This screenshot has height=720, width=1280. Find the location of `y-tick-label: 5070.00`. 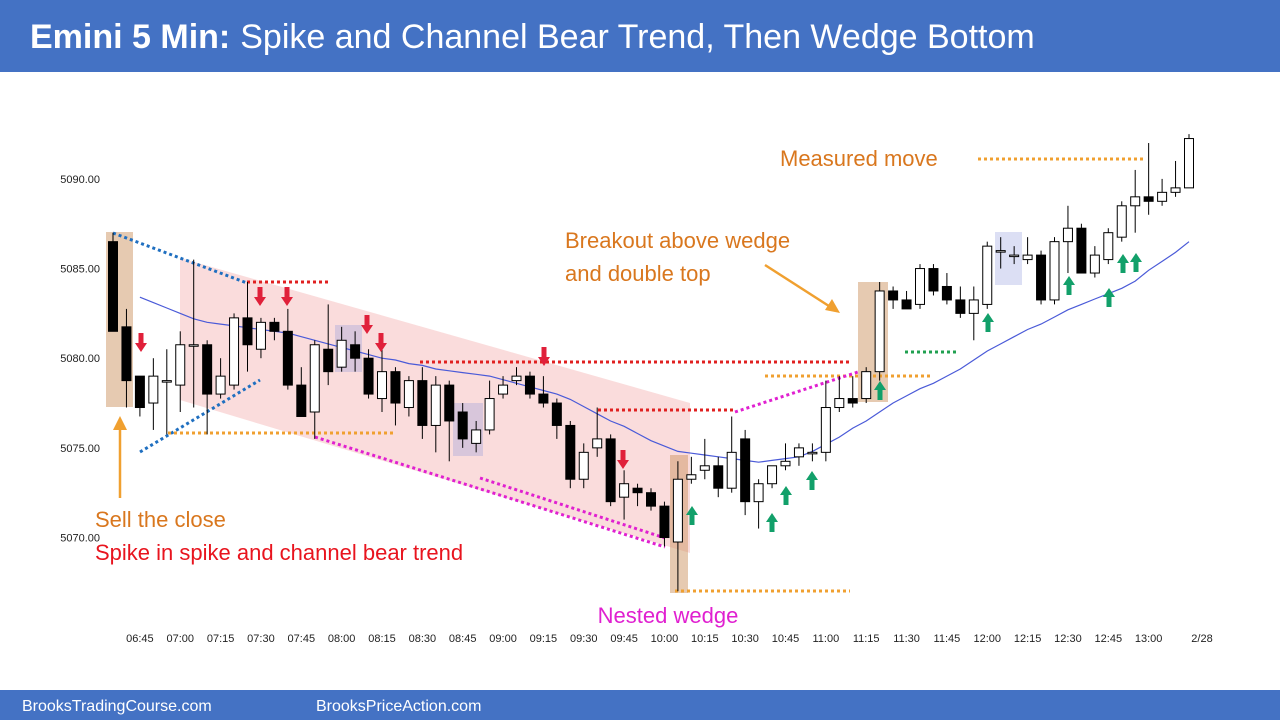

y-tick-label: 5070.00 is located at coordinates (80, 539).